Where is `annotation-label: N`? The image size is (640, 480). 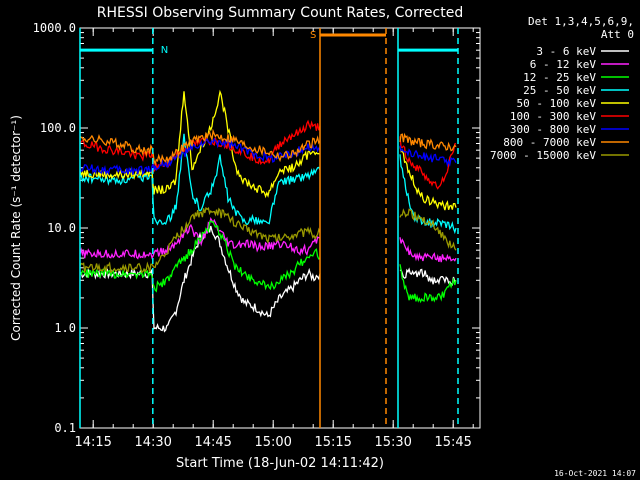
annotation-label: N is located at coordinates (164, 50).